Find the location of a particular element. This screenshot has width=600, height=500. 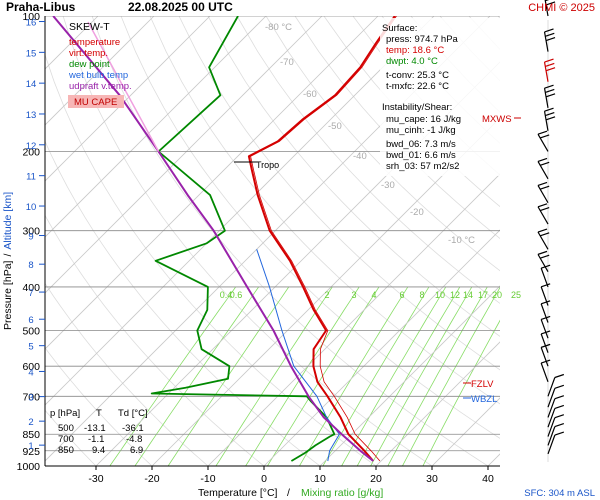

mixing-ratio-label: 14 is located at coordinates (468, 295).